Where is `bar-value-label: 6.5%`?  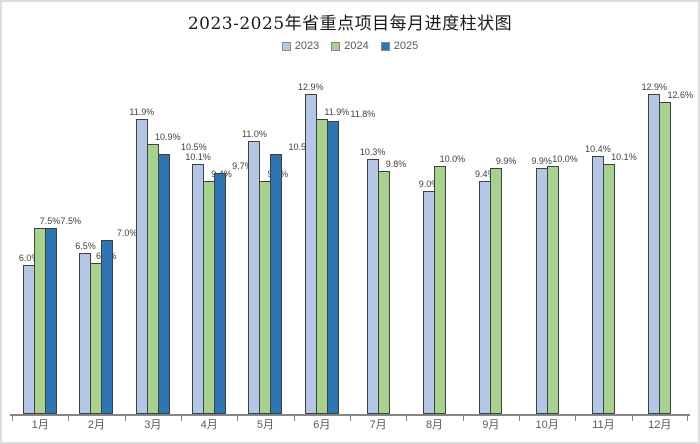 bar-value-label: 6.5% is located at coordinates (85, 246).